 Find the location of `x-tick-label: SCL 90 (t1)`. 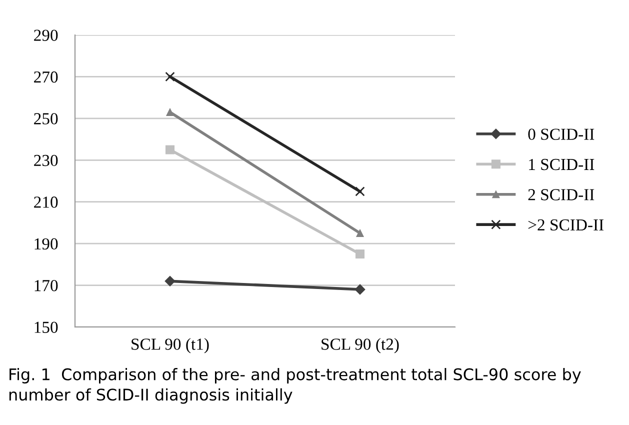

x-tick-label: SCL 90 (t1) is located at coordinates (170, 346).